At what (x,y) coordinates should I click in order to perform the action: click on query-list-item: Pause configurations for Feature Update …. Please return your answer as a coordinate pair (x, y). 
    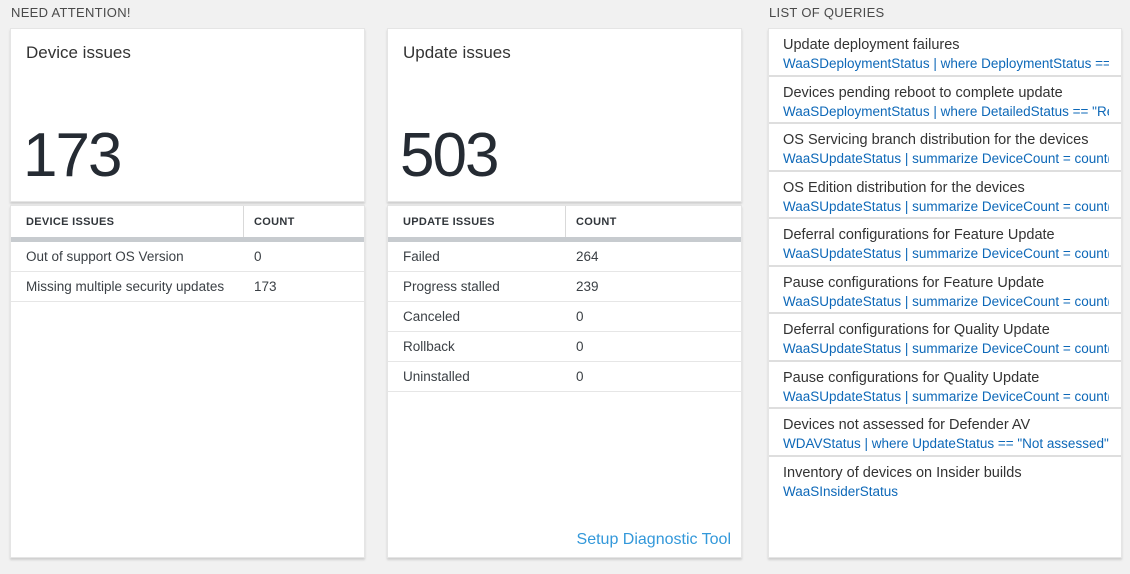
    Looking at the image, I should click on (945, 290).